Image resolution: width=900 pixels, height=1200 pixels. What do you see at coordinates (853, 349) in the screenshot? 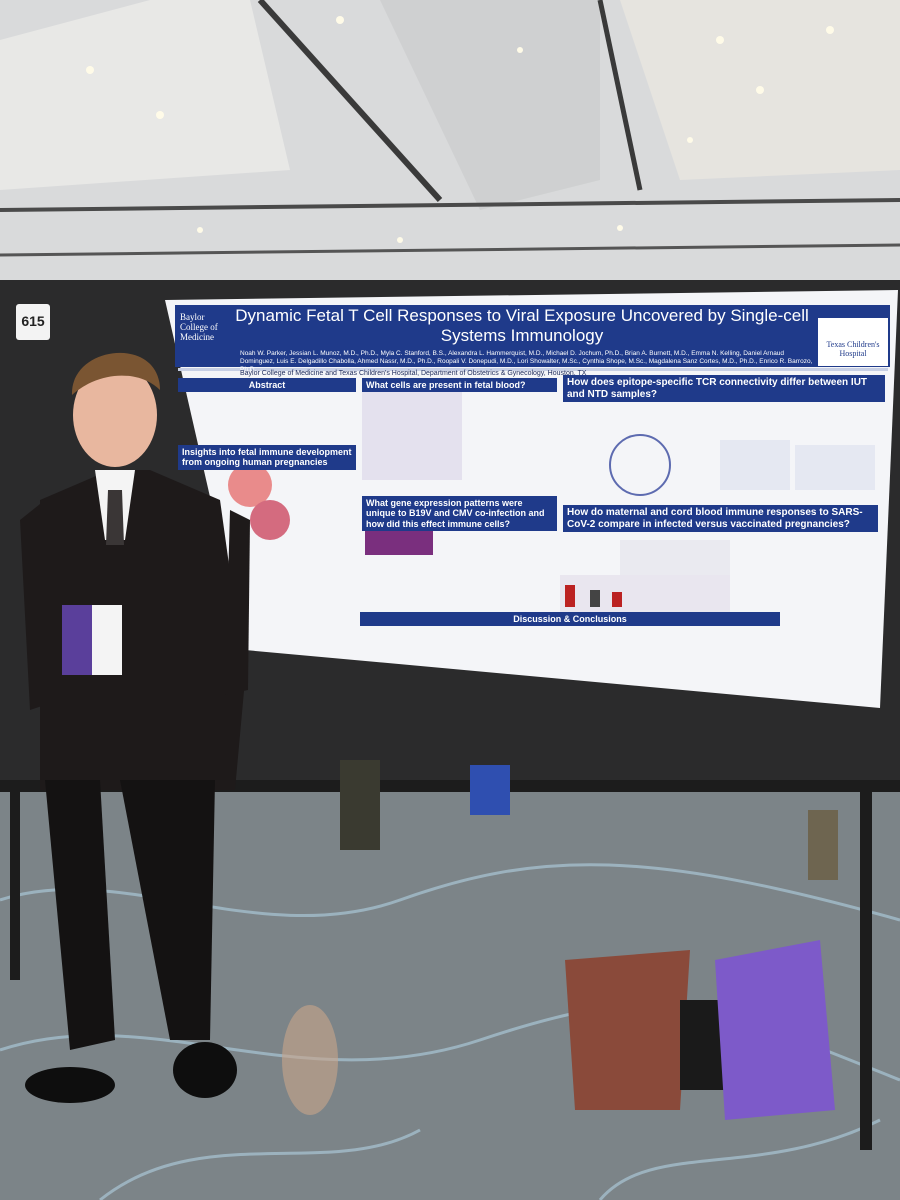
I see `logo-right: Texas Children's Hospital` at bounding box center [853, 349].